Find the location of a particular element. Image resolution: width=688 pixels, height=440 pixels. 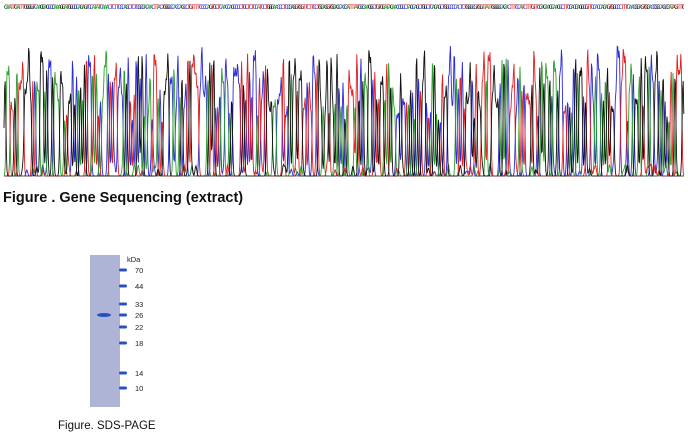

gene-sequencing-caption: Figure . Gene Sequencing (extract) is located at coordinates (123, 198).